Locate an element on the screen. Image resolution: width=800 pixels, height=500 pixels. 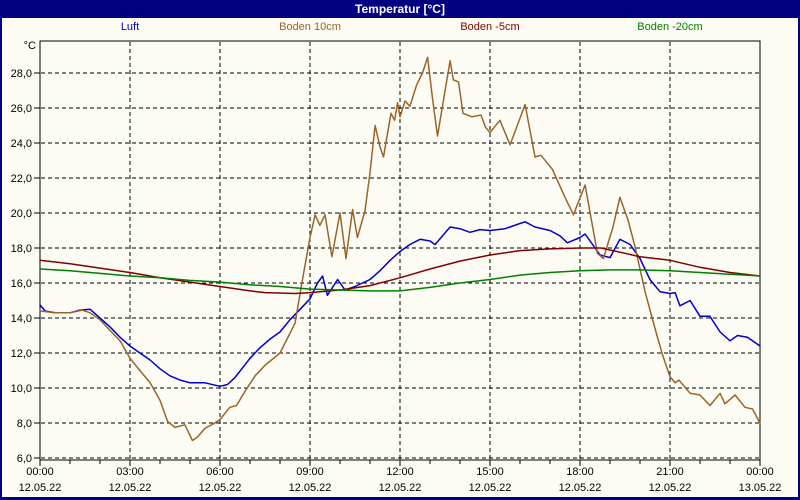
series-line-boden--20cm is located at coordinates (400, 280).